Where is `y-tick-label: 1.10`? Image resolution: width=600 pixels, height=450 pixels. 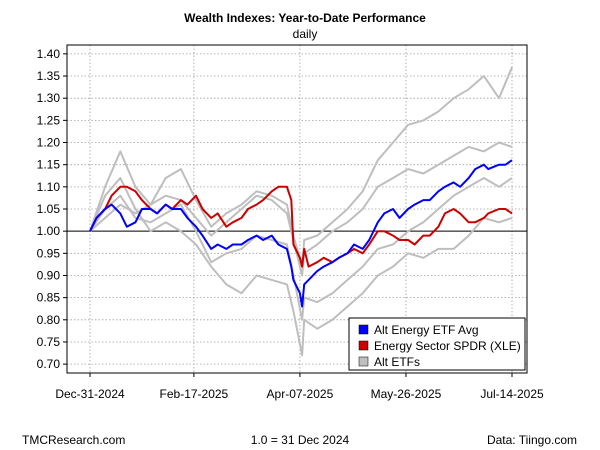 y-tick-label: 1.10 is located at coordinates (49, 187).